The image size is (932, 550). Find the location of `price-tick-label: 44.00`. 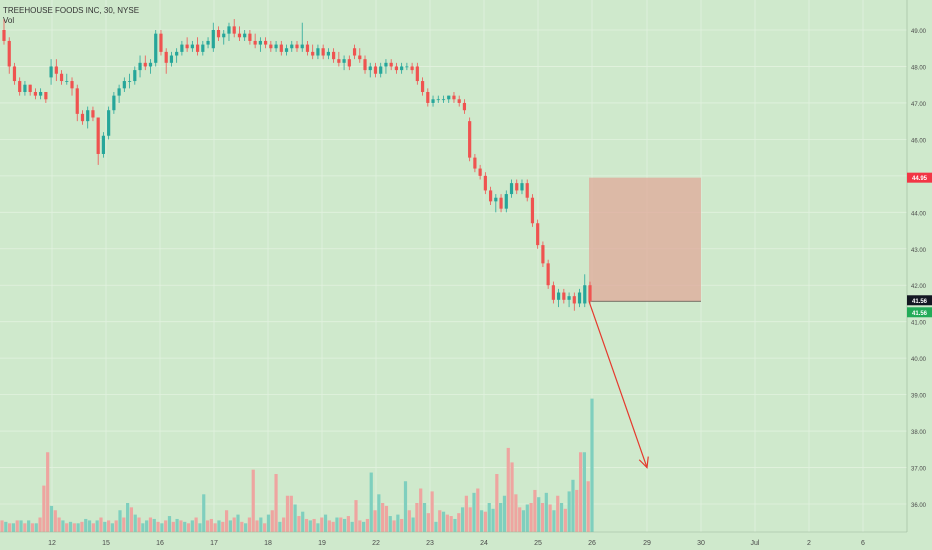

price-tick-label: 44.00 is located at coordinates (919, 214).